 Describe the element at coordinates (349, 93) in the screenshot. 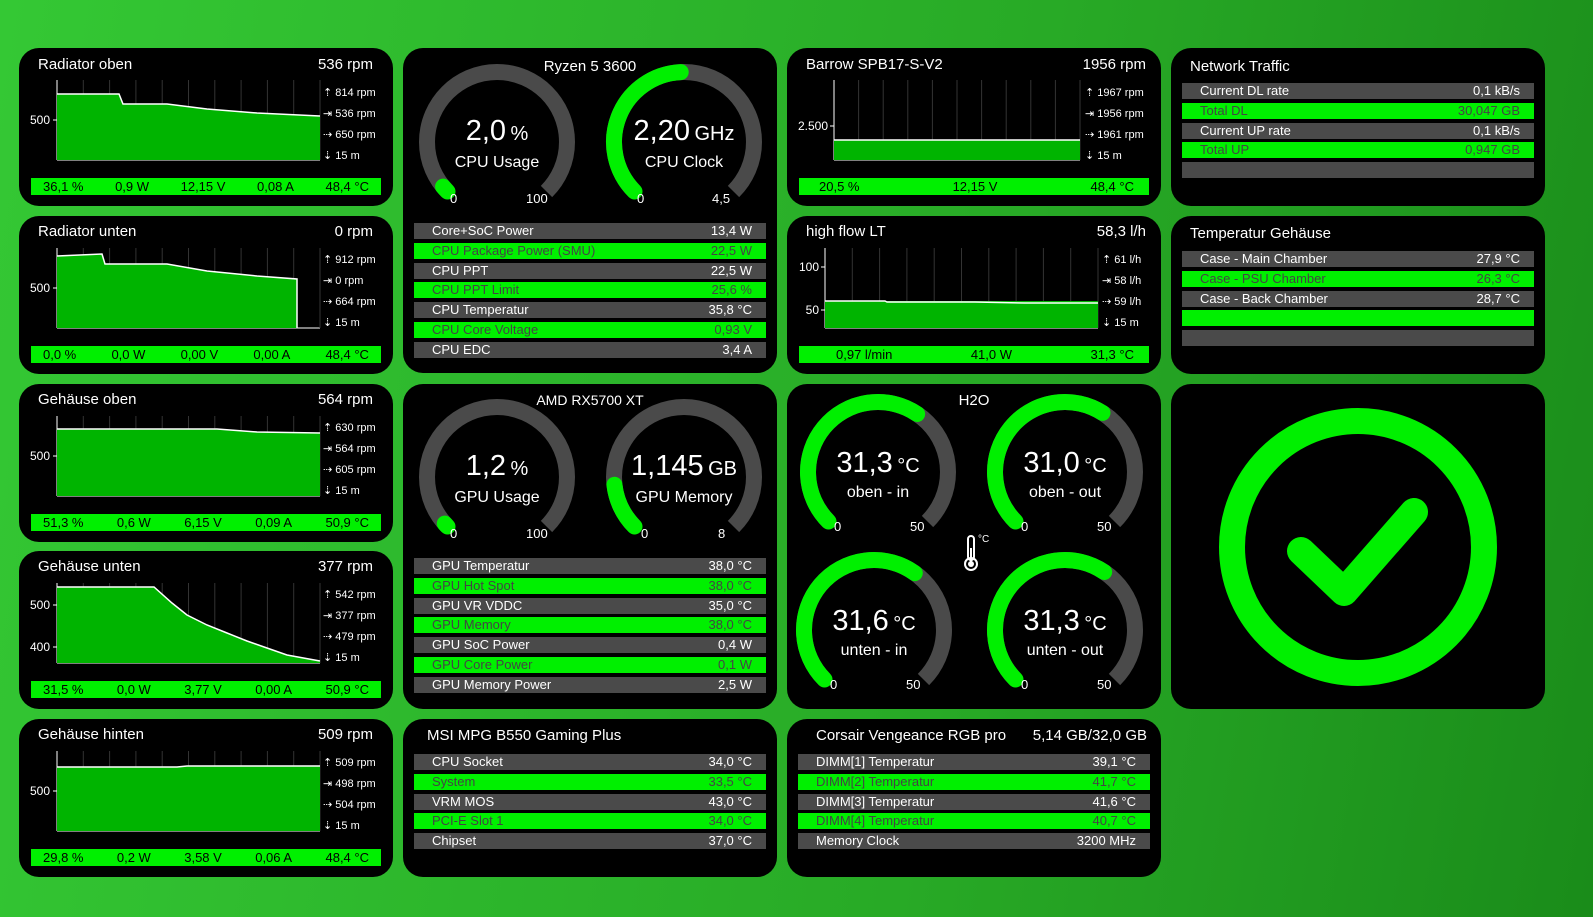

I see `legend-max: ⇡ 814 rpm` at that location.